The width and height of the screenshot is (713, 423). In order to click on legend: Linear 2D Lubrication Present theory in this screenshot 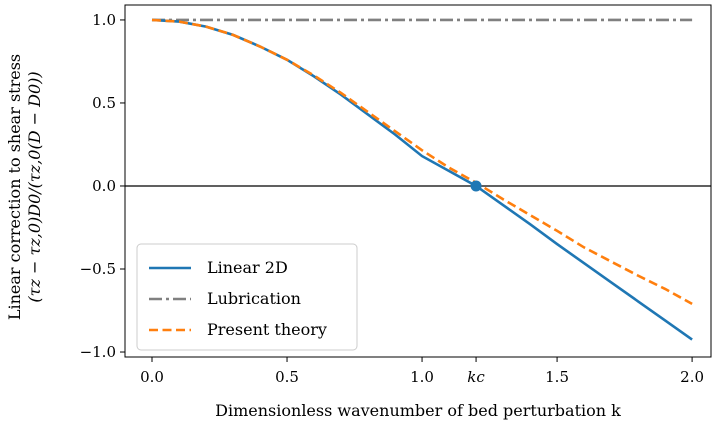, I will do `click(247, 297)`.